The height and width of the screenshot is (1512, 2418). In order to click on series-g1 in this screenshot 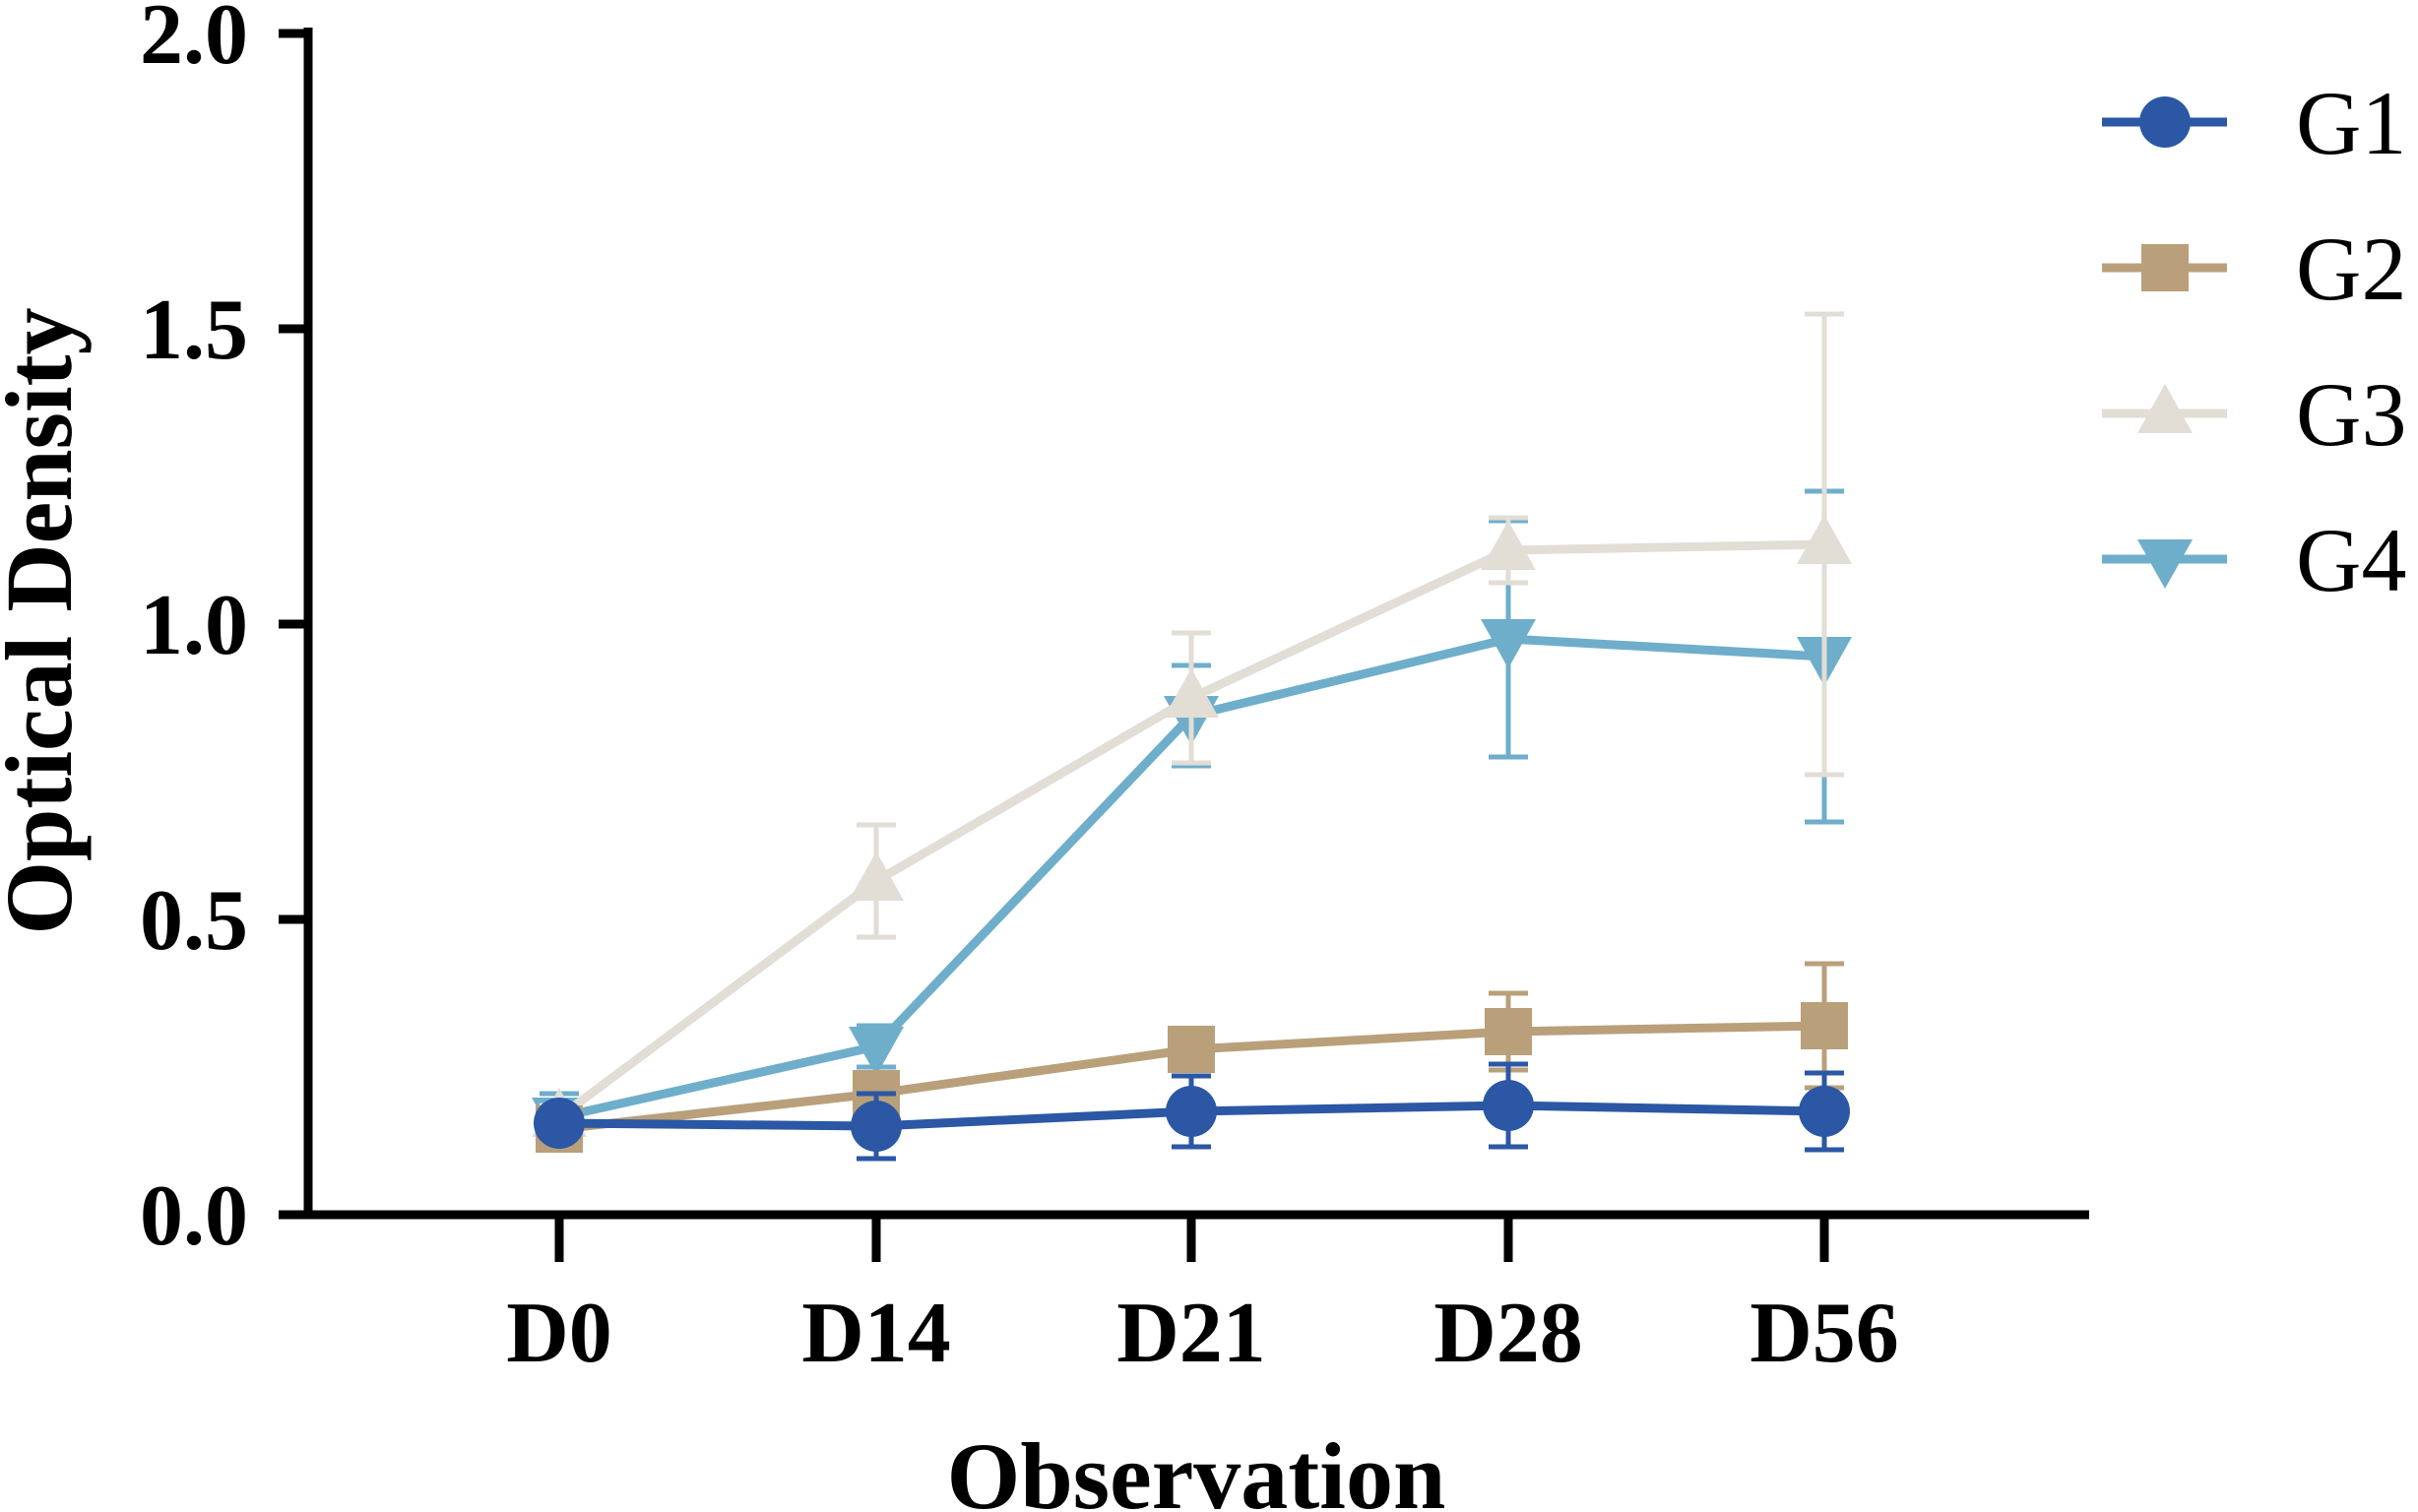, I will do `click(1192, 1111)`.